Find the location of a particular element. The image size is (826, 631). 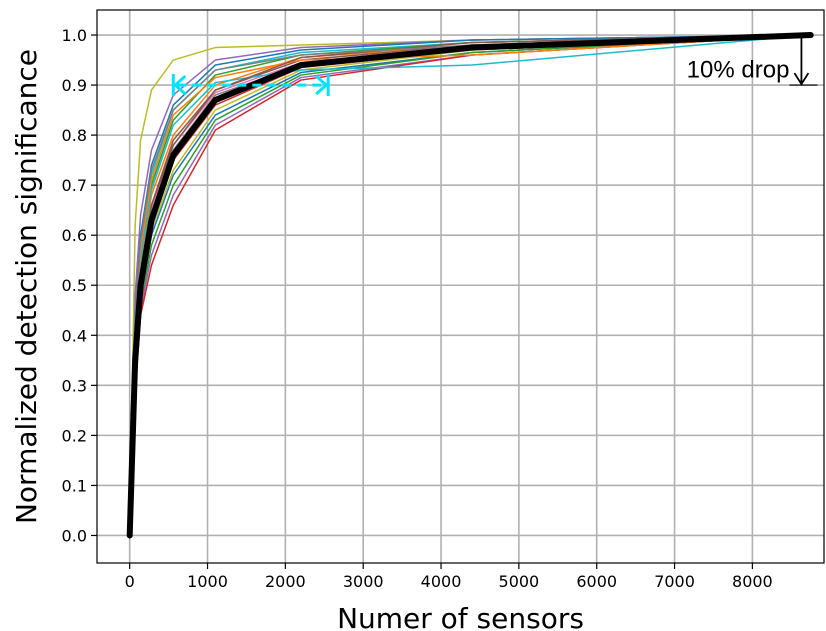

x-tick-label: 7000 is located at coordinates (674, 581).